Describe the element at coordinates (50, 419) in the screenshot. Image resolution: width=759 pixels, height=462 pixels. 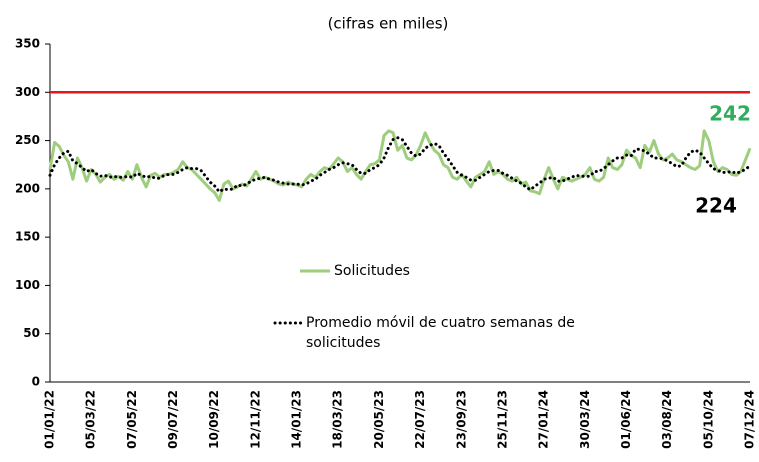
I see `x-tick-label: 01/01/22` at that location.